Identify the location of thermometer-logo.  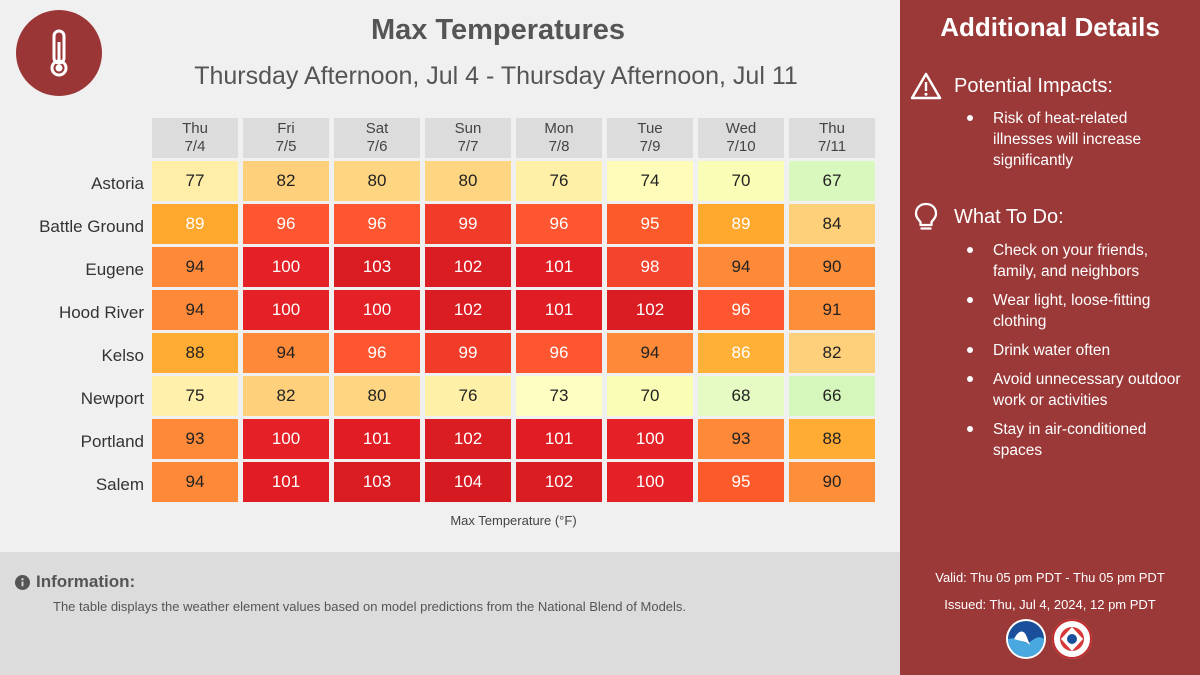
(59, 53).